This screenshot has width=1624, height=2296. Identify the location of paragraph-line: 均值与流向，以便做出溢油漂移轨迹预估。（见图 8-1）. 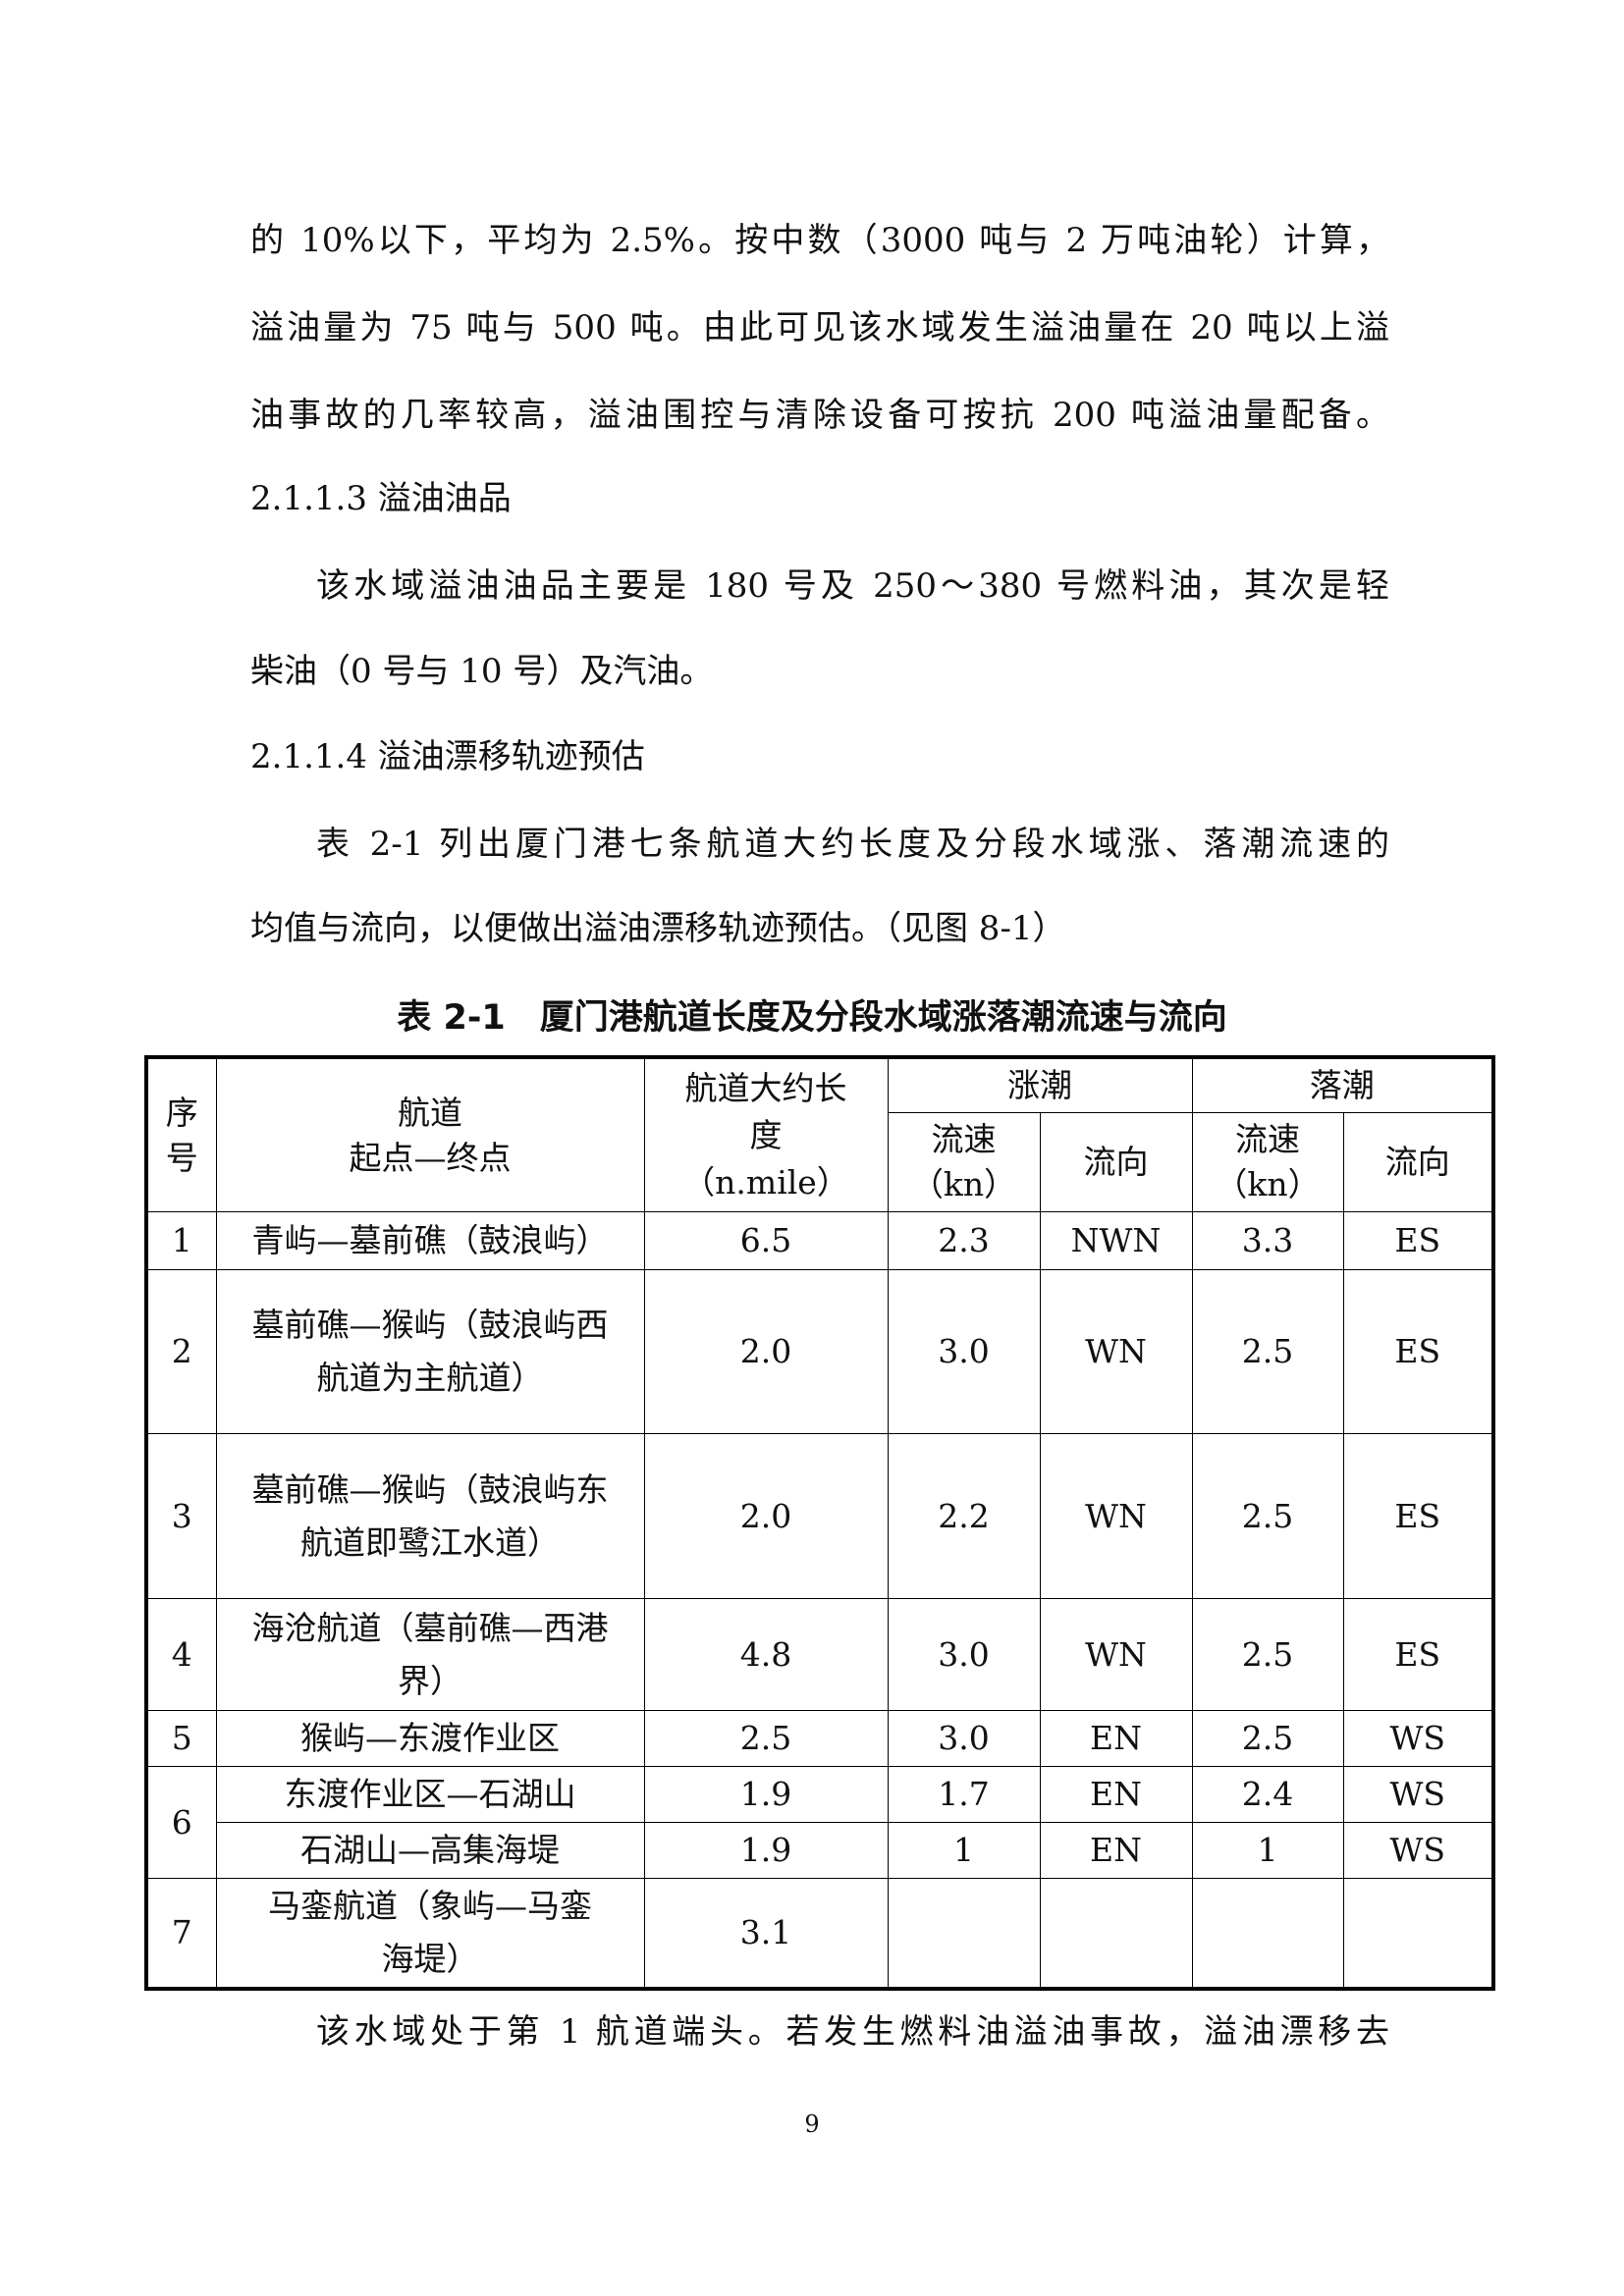
(658, 928).